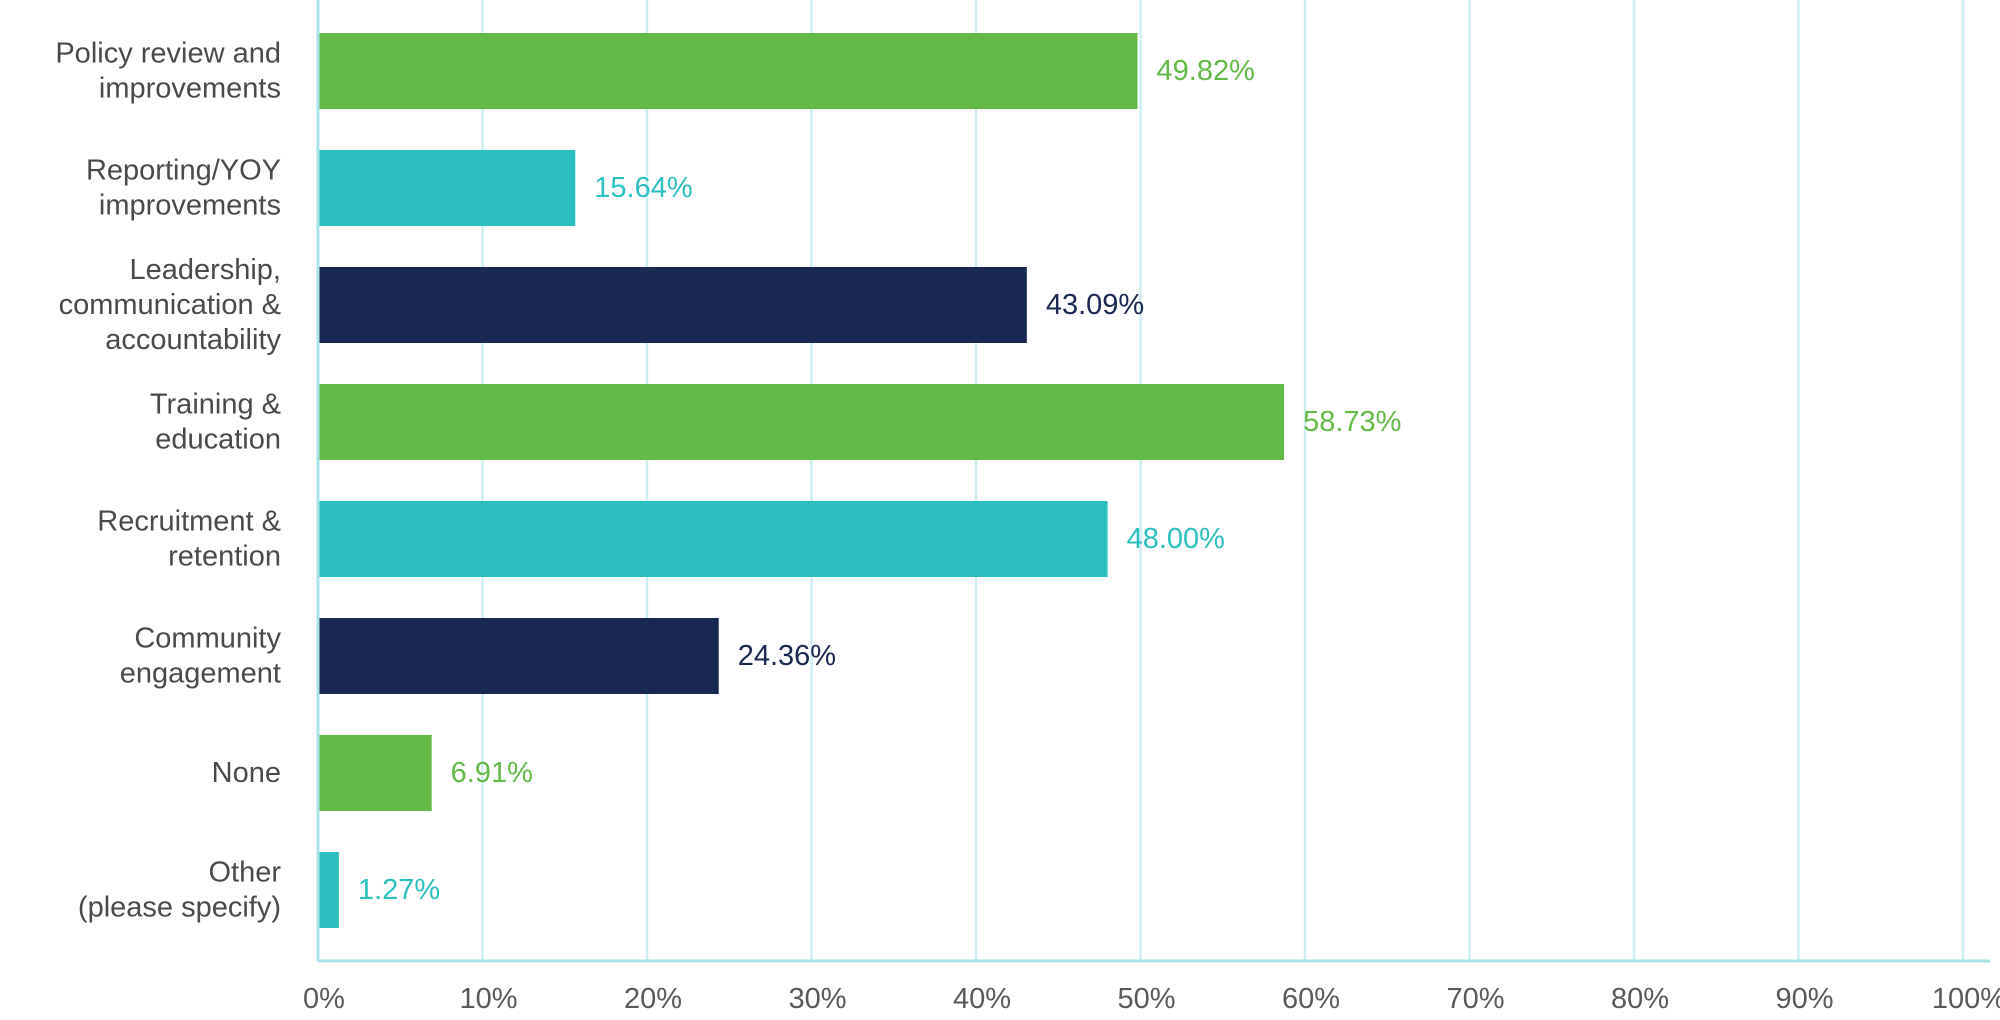 The width and height of the screenshot is (2000, 1020). What do you see at coordinates (399, 890) in the screenshot?
I see `value-label-7: 1.27%` at bounding box center [399, 890].